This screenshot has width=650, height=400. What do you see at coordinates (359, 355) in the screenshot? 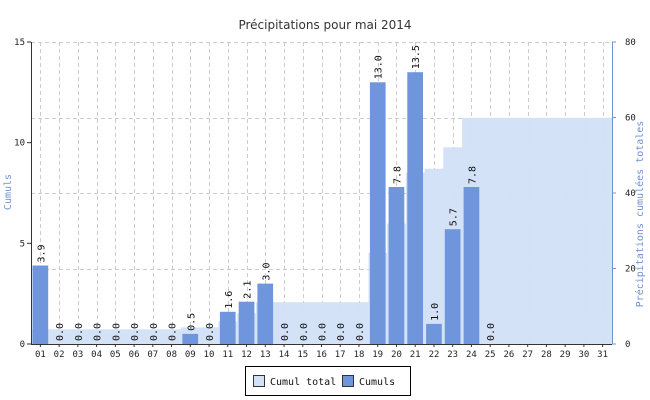
I see `x-tick-label-18: 18` at bounding box center [359, 355].